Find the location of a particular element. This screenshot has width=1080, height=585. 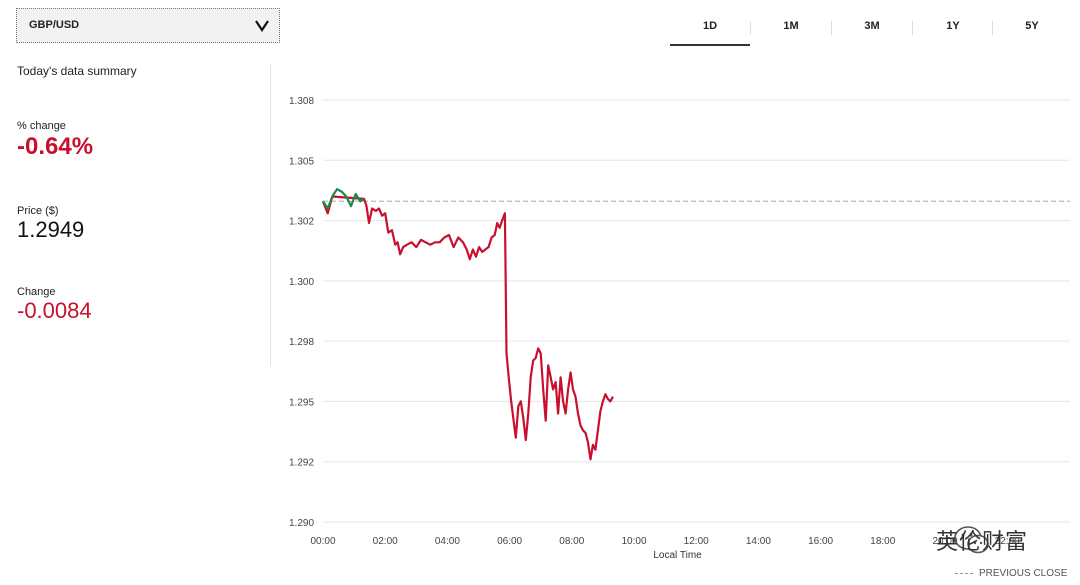

series is located at coordinates (467, 324).